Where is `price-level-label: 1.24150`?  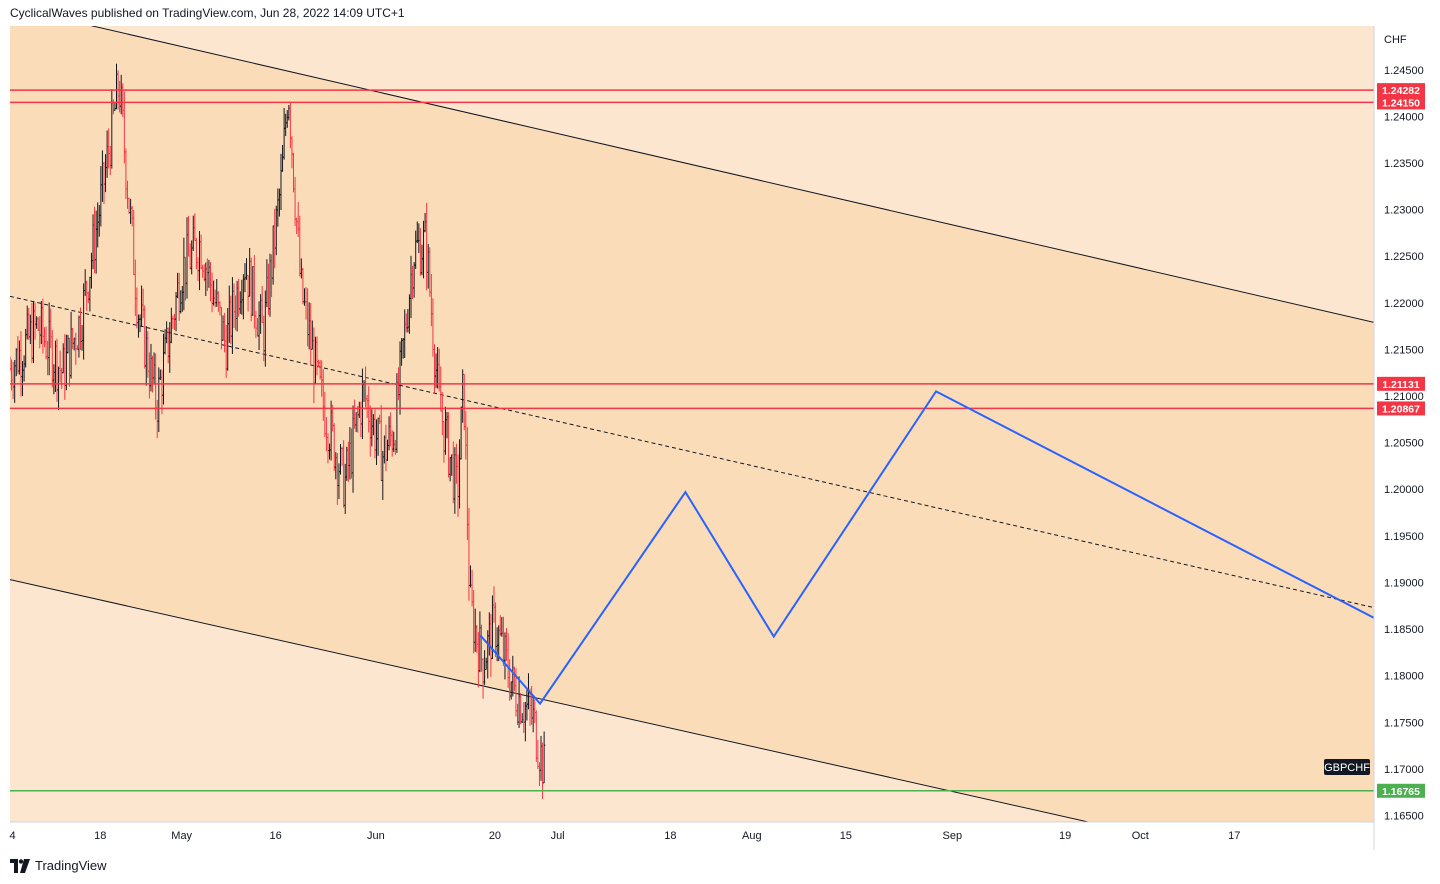 price-level-label: 1.24150 is located at coordinates (1401, 103).